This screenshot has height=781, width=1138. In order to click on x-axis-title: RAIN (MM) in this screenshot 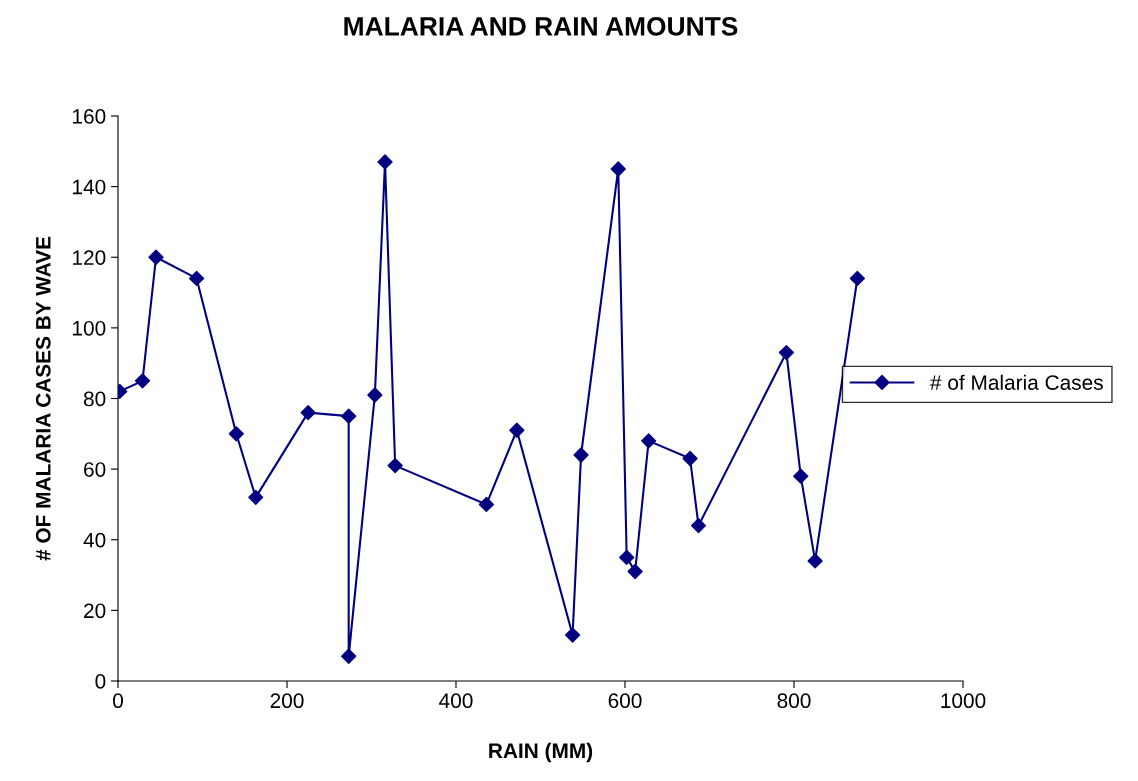, I will do `click(541, 752)`.